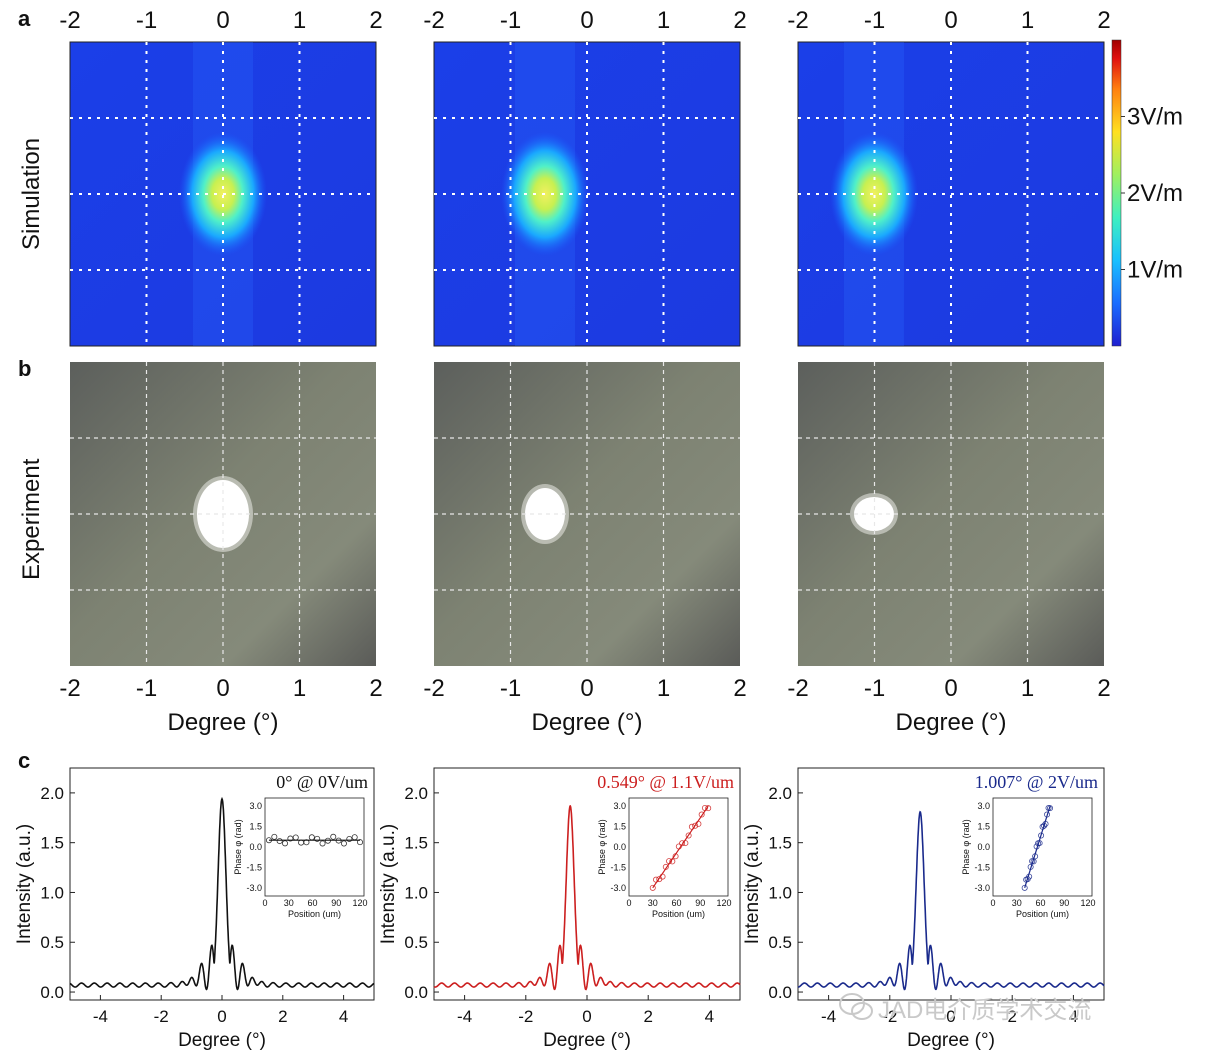  I want to click on simulation-x-tick-label: -1, so click(146, 20).